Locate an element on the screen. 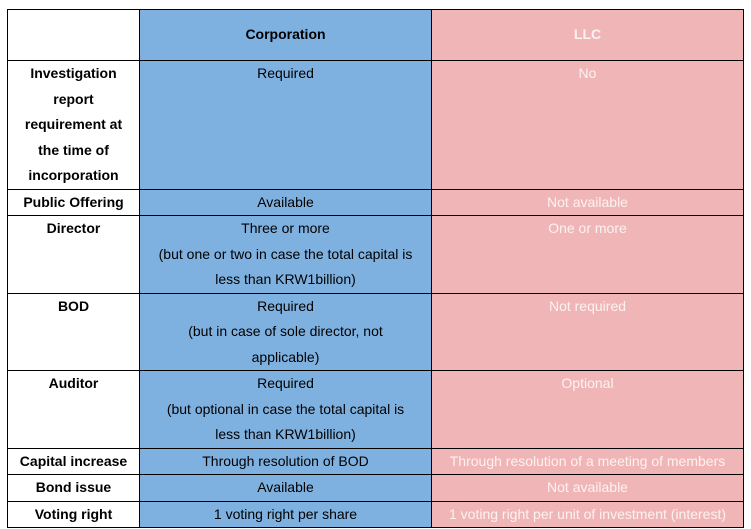  label-line: Bond issue is located at coordinates (73, 487).